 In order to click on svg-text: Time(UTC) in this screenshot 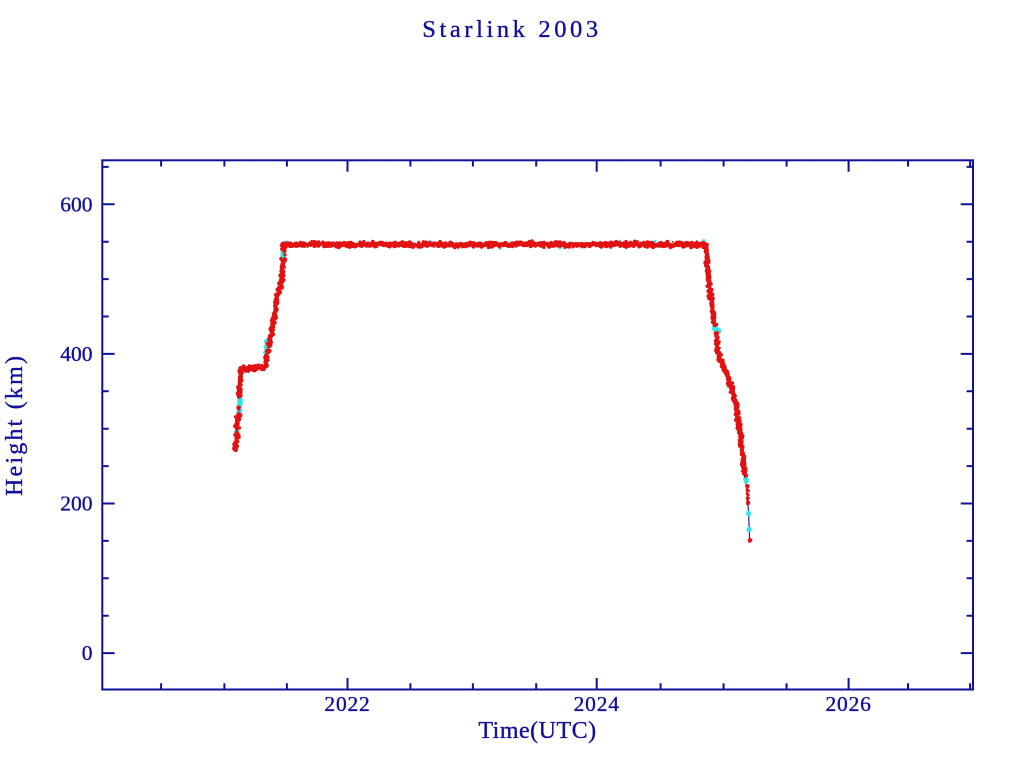, I will do `click(537, 731)`.